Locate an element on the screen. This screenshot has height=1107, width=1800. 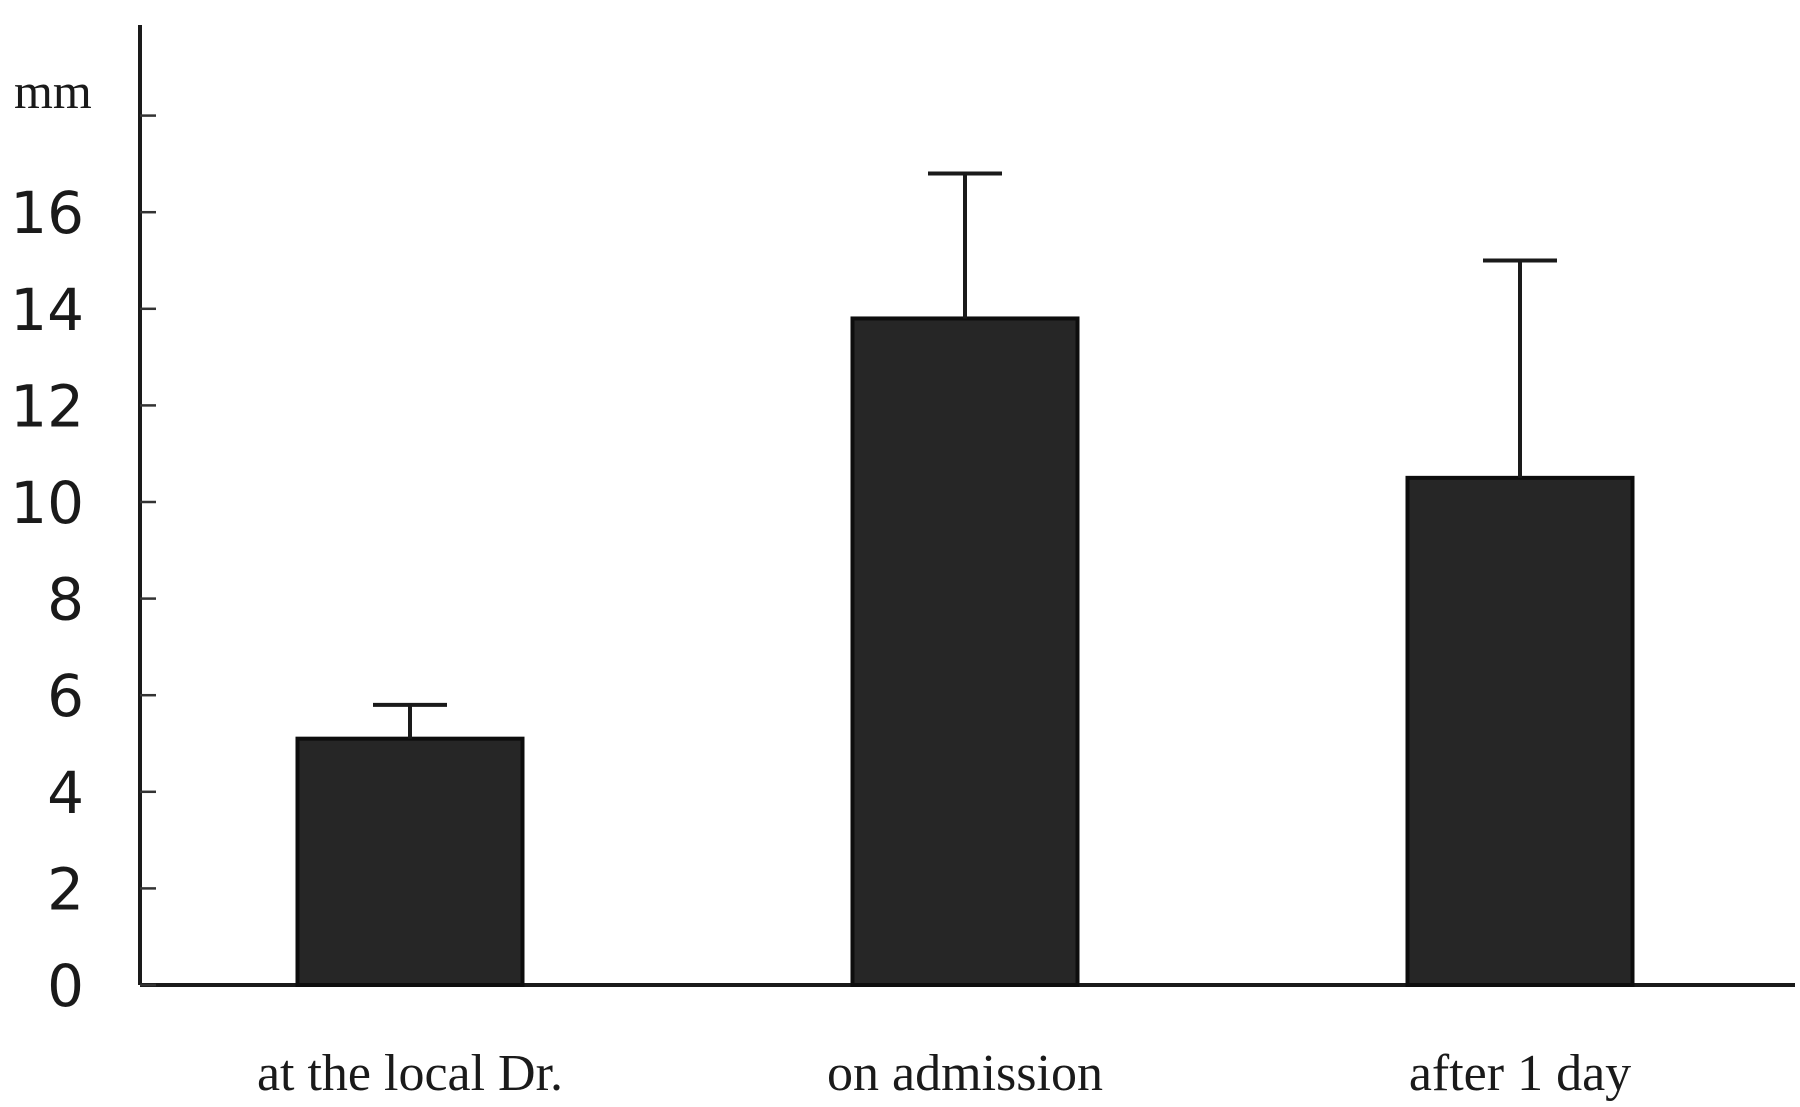
y-tick-label: 2 is located at coordinates (65, 889).